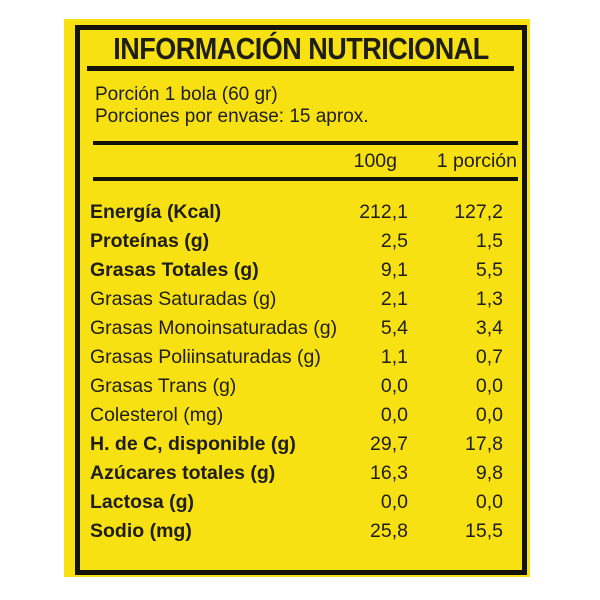 The height and width of the screenshot is (600, 600). What do you see at coordinates (305, 143) in the screenshot?
I see `separator-above-headers` at bounding box center [305, 143].